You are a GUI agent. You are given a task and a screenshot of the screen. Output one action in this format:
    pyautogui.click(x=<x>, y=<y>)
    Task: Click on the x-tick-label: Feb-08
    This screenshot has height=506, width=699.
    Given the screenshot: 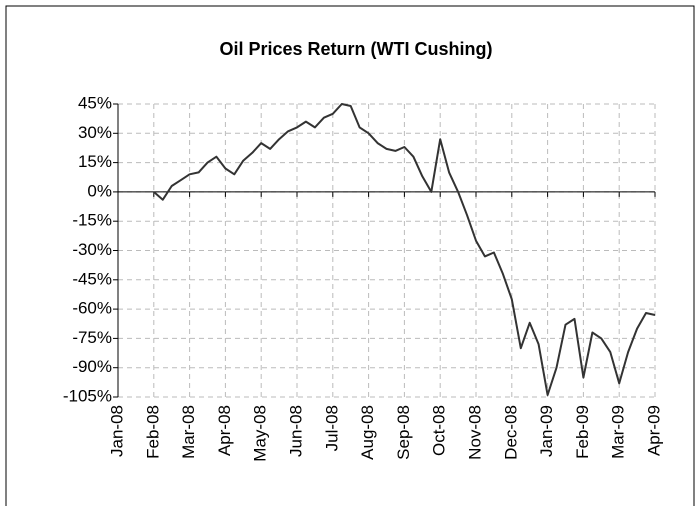 What is the action you would take?
    pyautogui.click(x=152, y=432)
    